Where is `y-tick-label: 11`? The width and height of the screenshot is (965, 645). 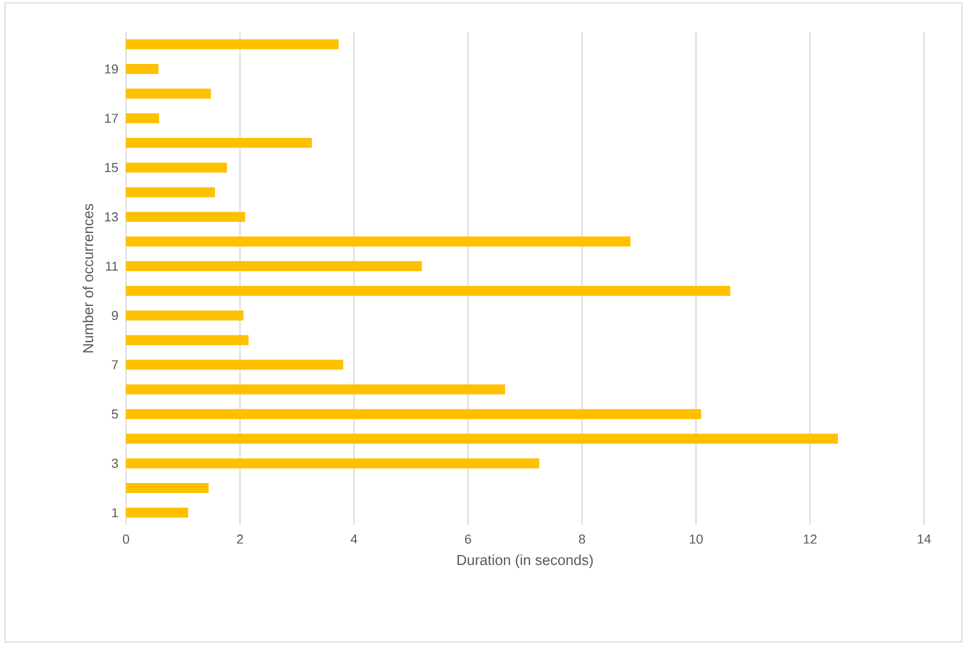
y-tick-label: 11 is located at coordinates (112, 266).